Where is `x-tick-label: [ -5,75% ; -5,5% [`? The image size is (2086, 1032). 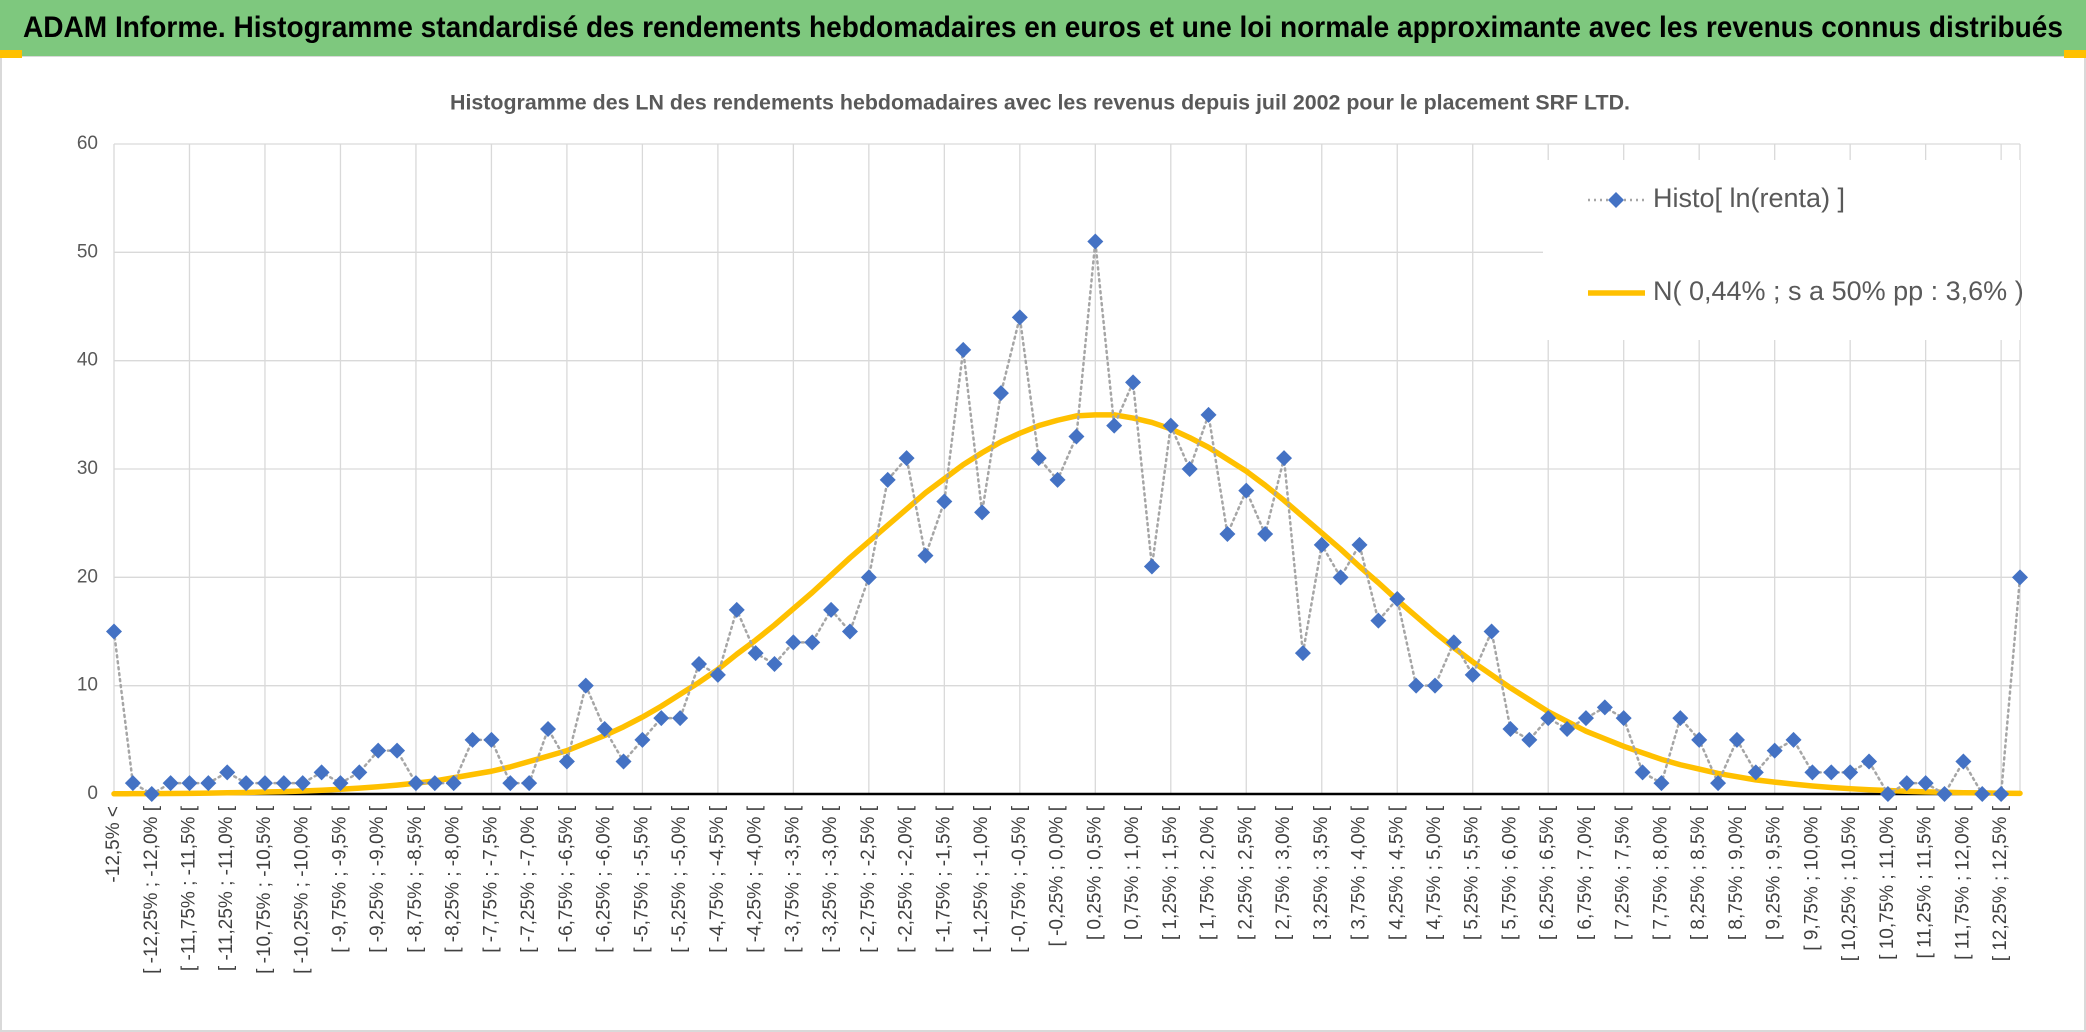
x-tick-label: [ -5,75% ; -5,5% [ is located at coordinates (641, 879).